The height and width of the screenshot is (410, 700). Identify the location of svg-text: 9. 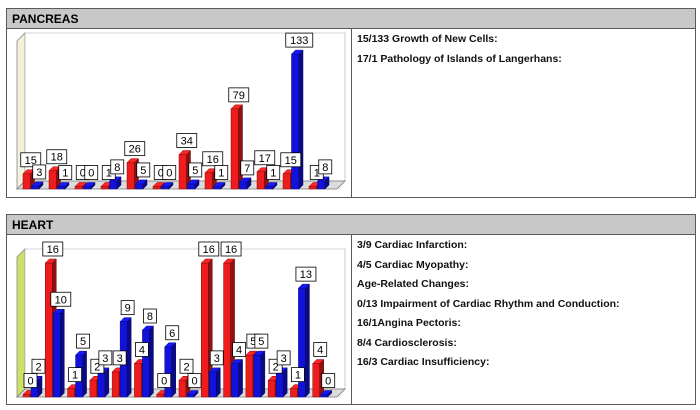
(128, 309).